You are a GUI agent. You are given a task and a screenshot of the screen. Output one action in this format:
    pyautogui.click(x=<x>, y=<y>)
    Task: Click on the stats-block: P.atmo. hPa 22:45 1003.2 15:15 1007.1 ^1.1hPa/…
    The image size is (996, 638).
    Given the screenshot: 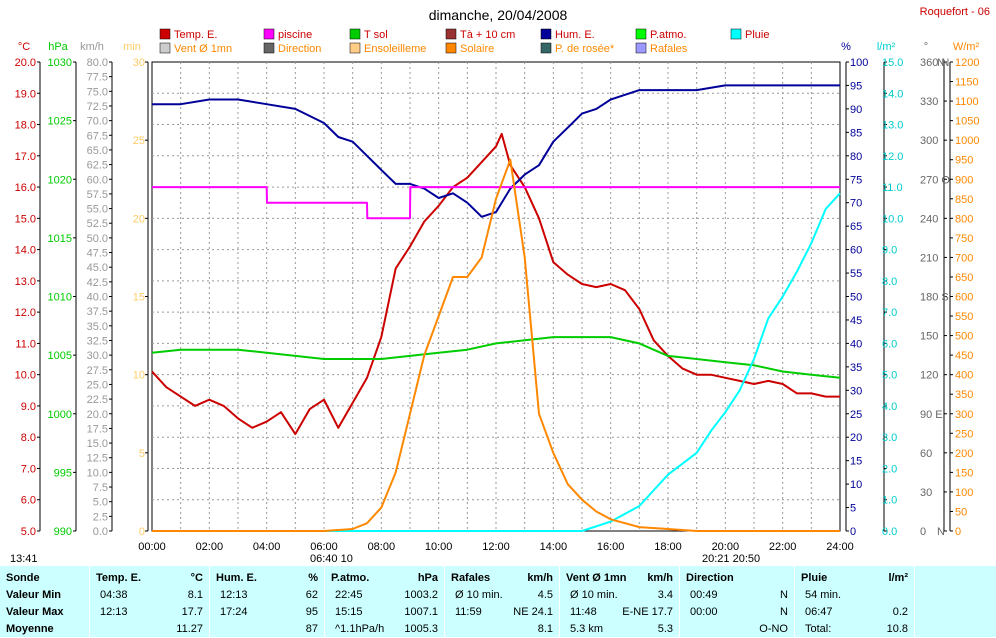 What is the action you would take?
    pyautogui.click(x=385, y=601)
    